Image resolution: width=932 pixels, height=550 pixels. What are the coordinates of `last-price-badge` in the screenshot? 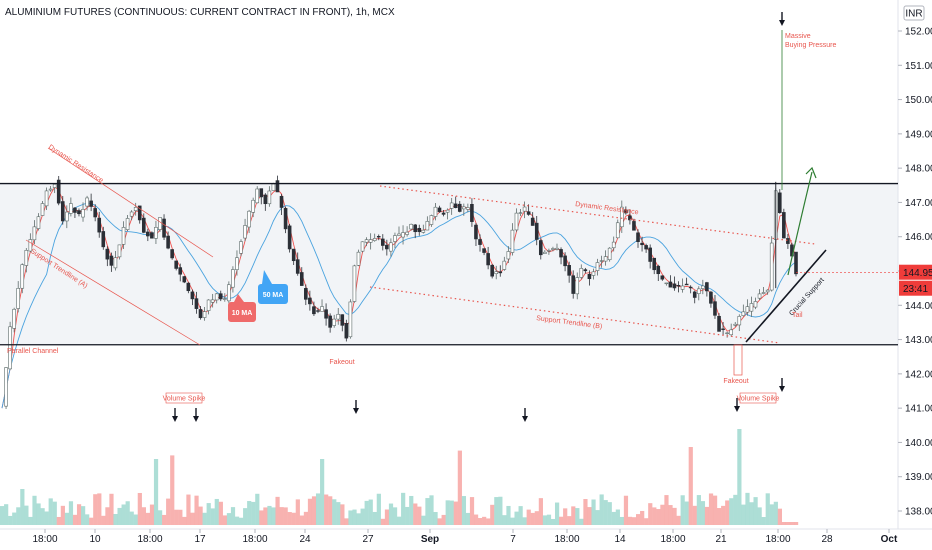 It's located at (915, 272).